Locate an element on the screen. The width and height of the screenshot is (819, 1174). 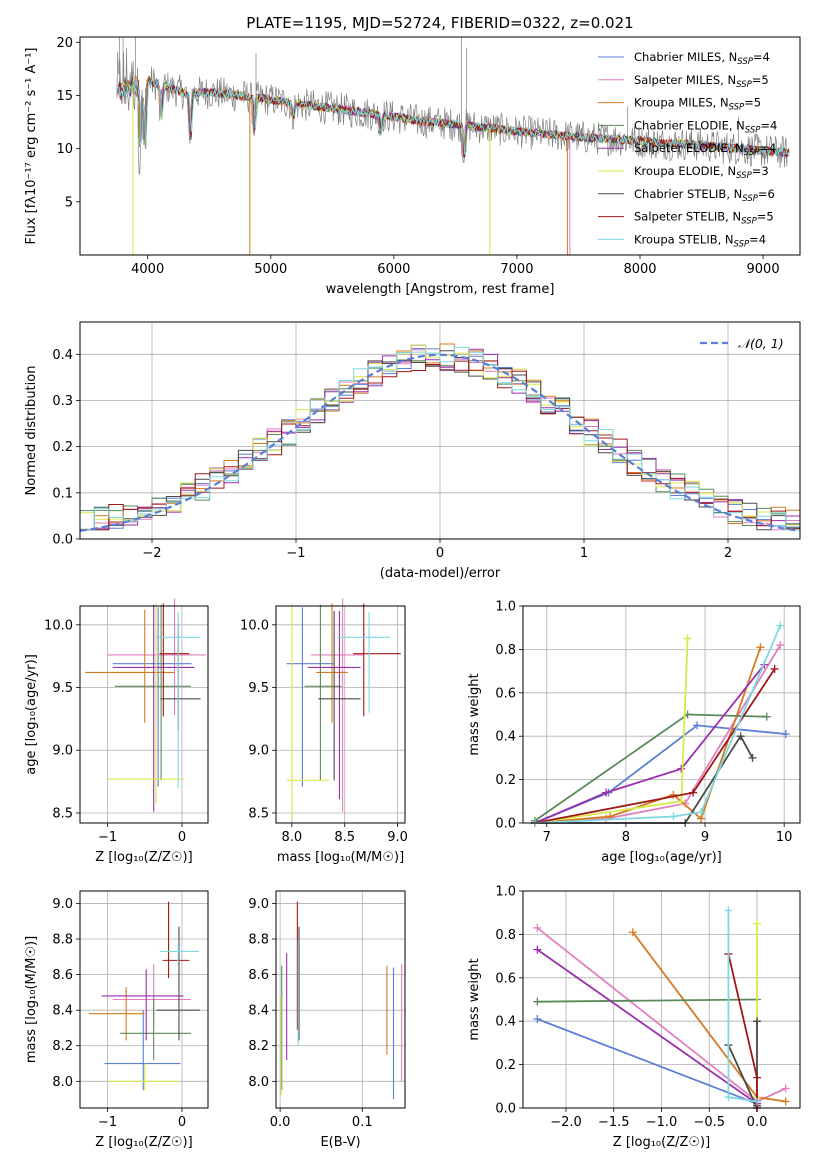
legend-label-main: Kroupa ELODIE, N is located at coordinates (685, 171).